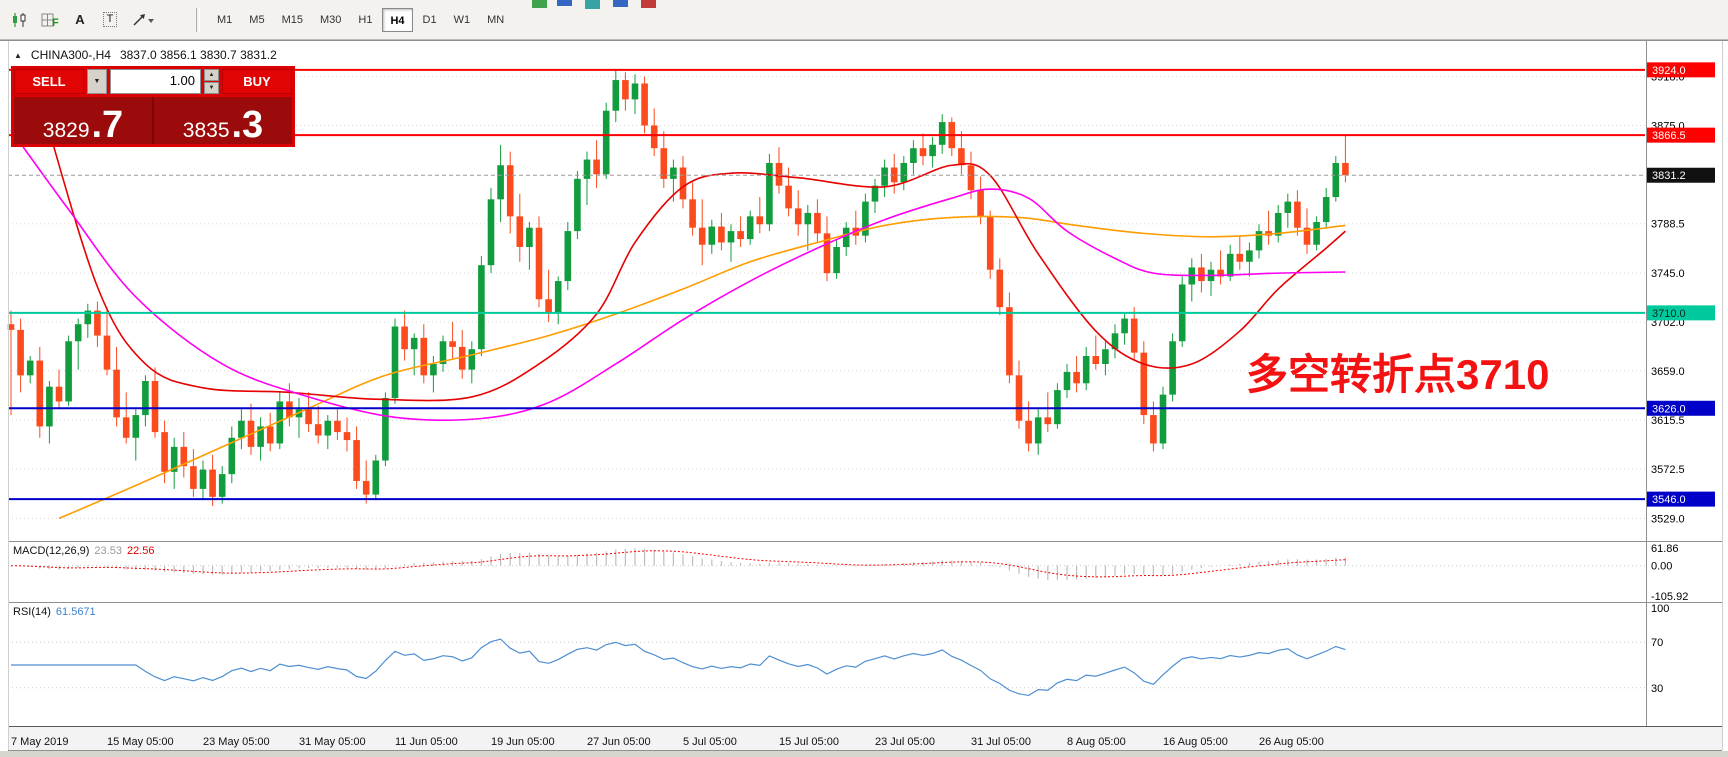  Describe the element at coordinates (198, 19) in the screenshot. I see `toolbar-separator` at that location.